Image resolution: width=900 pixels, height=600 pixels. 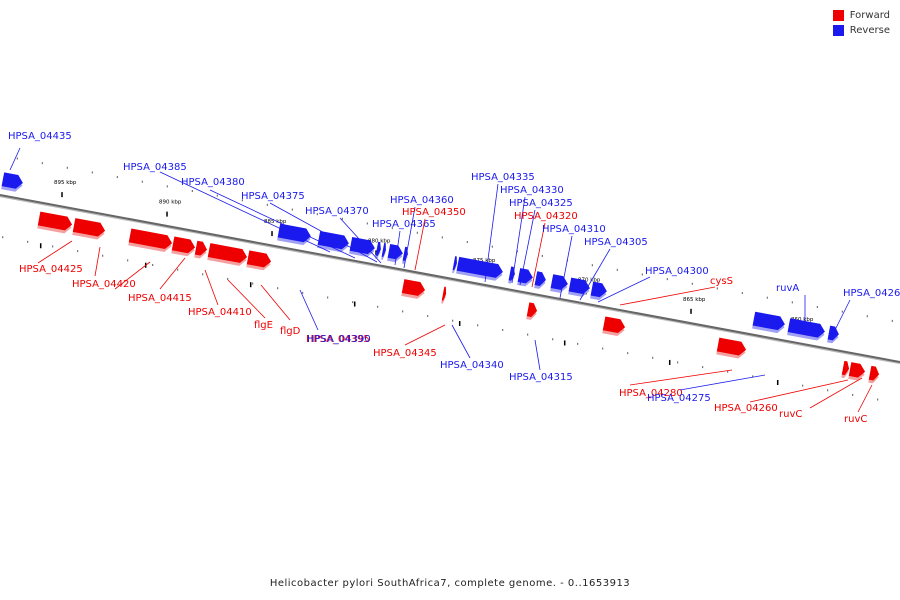 What do you see at coordinates (40, 136) in the screenshot?
I see `gene-label: HPSA_04435` at bounding box center [40, 136].